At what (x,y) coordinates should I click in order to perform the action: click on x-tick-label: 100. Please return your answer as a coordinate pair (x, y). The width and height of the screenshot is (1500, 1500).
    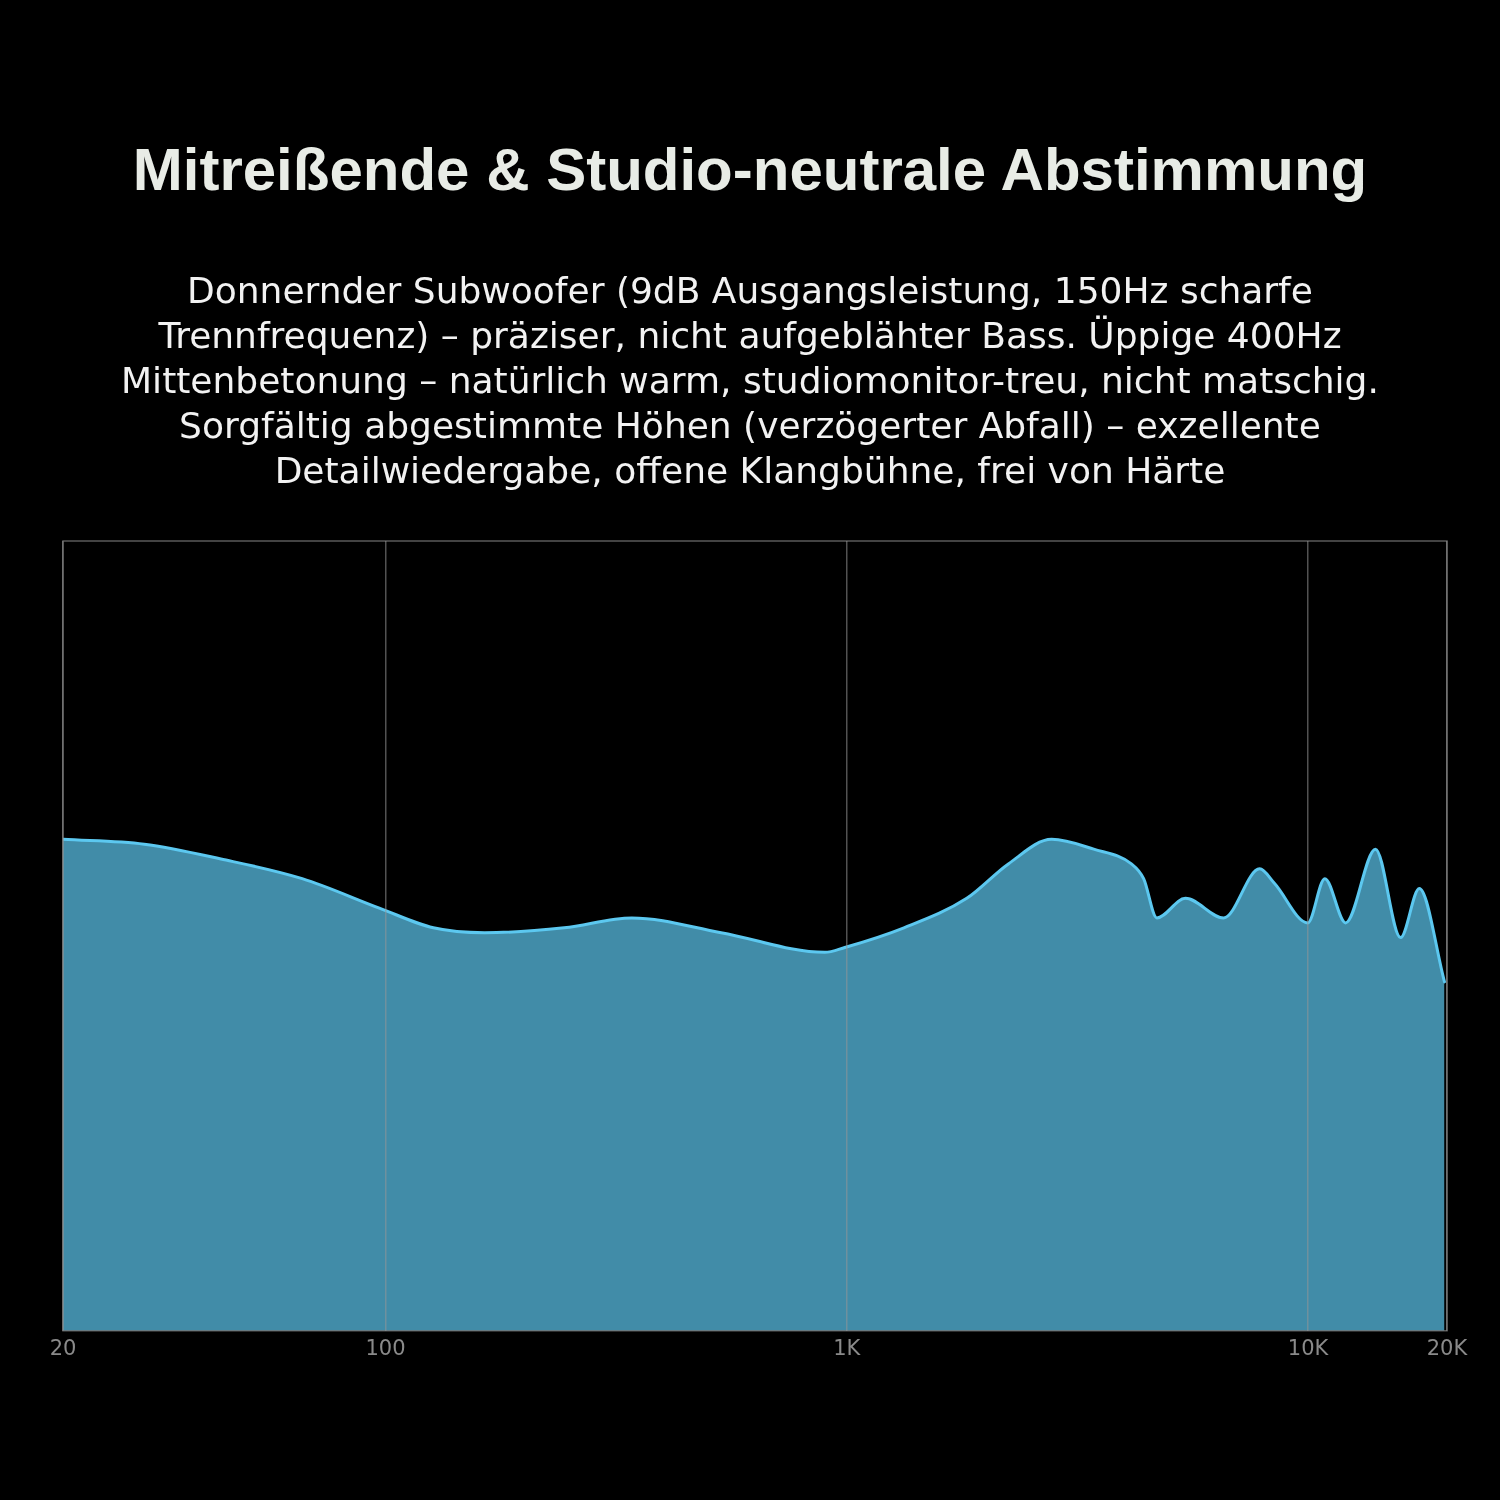
    Looking at the image, I should click on (385, 1347).